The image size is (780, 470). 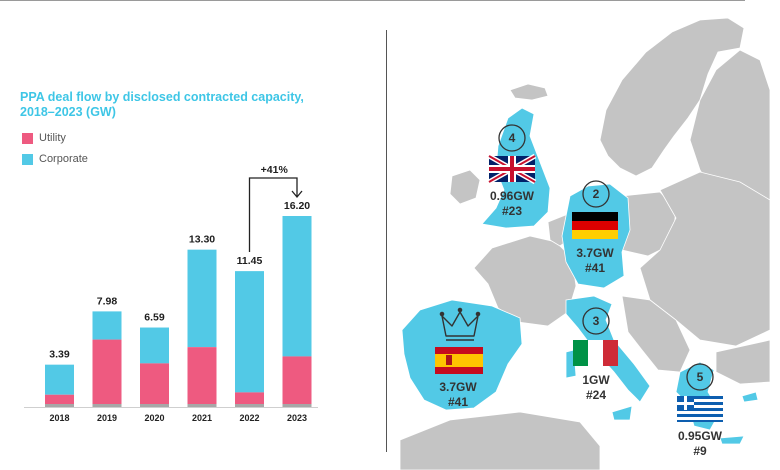 I want to click on crown-icon, so click(x=460, y=324).